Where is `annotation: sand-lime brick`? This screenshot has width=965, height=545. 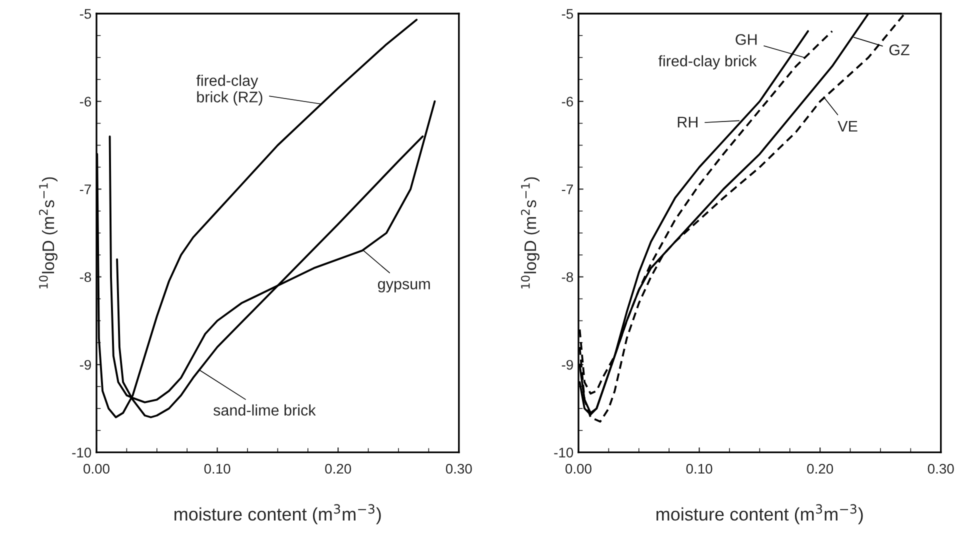
annotation: sand-lime brick is located at coordinates (264, 410).